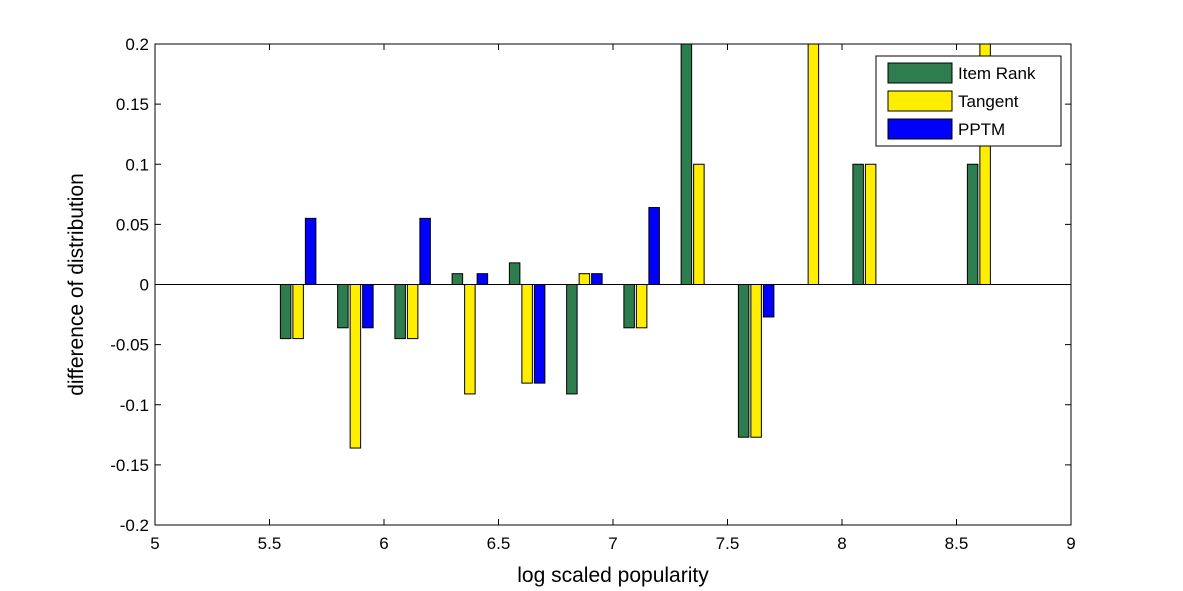 This screenshot has width=1183, height=591. What do you see at coordinates (129, 345) in the screenshot?
I see `y-tick-label: -0.05` at bounding box center [129, 345].